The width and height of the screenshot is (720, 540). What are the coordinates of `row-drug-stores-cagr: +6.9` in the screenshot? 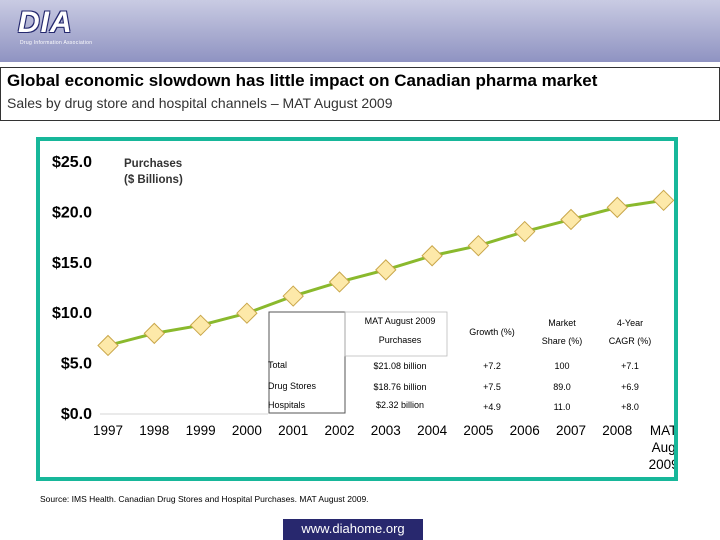 It's located at (630, 387).